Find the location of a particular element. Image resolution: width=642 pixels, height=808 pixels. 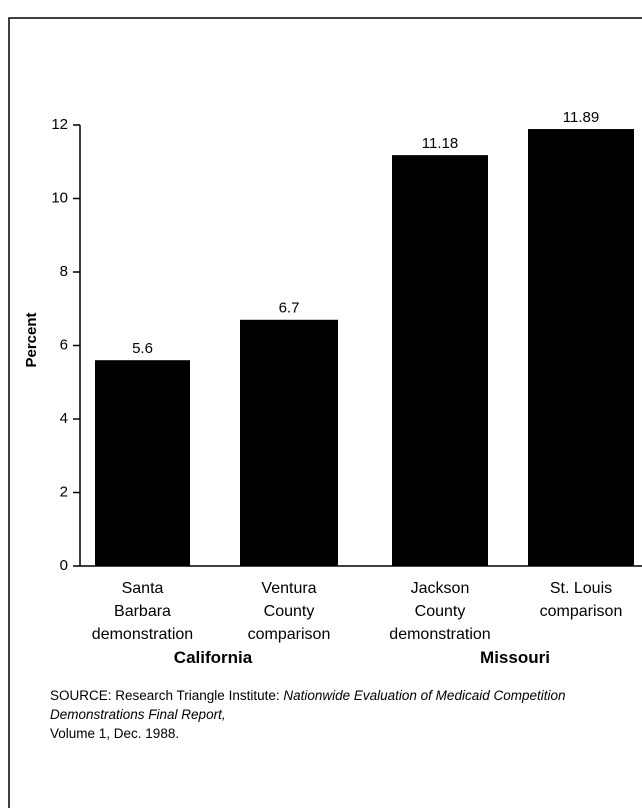

value-label: 5.6 is located at coordinates (142, 348).